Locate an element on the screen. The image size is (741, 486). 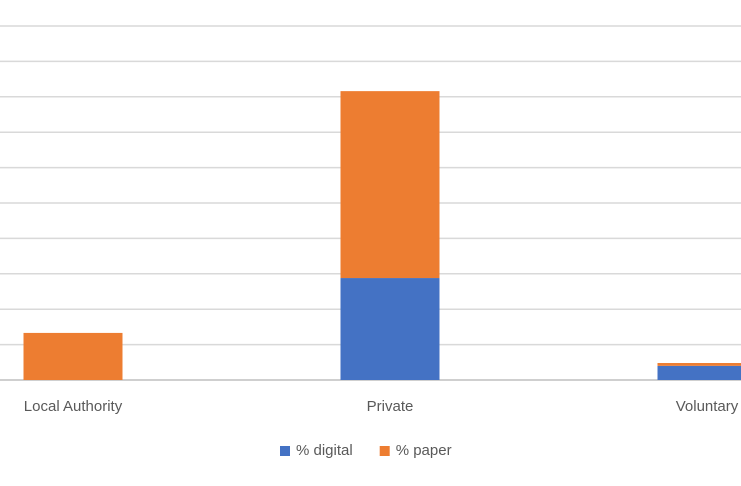
legend-label: % digital is located at coordinates (324, 450).